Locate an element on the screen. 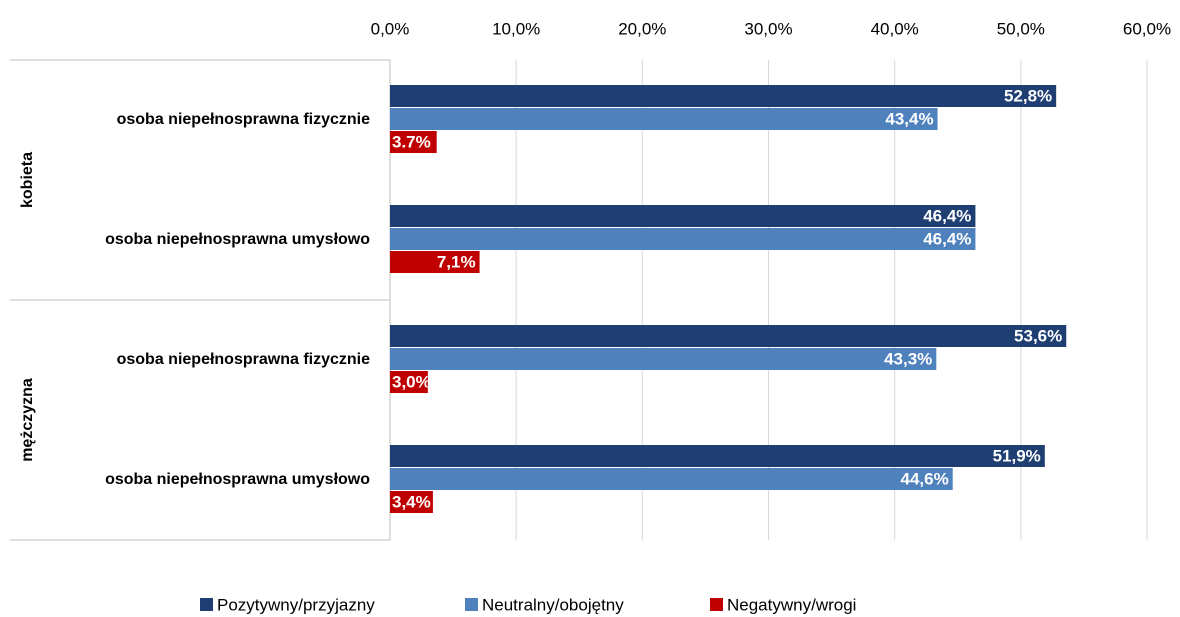 This screenshot has width=1180, height=617. x-tick-label: 30,0% is located at coordinates (768, 28).